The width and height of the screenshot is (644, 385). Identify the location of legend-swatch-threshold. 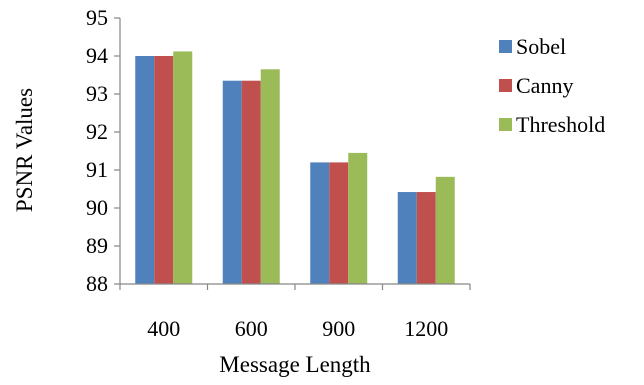
(505, 124).